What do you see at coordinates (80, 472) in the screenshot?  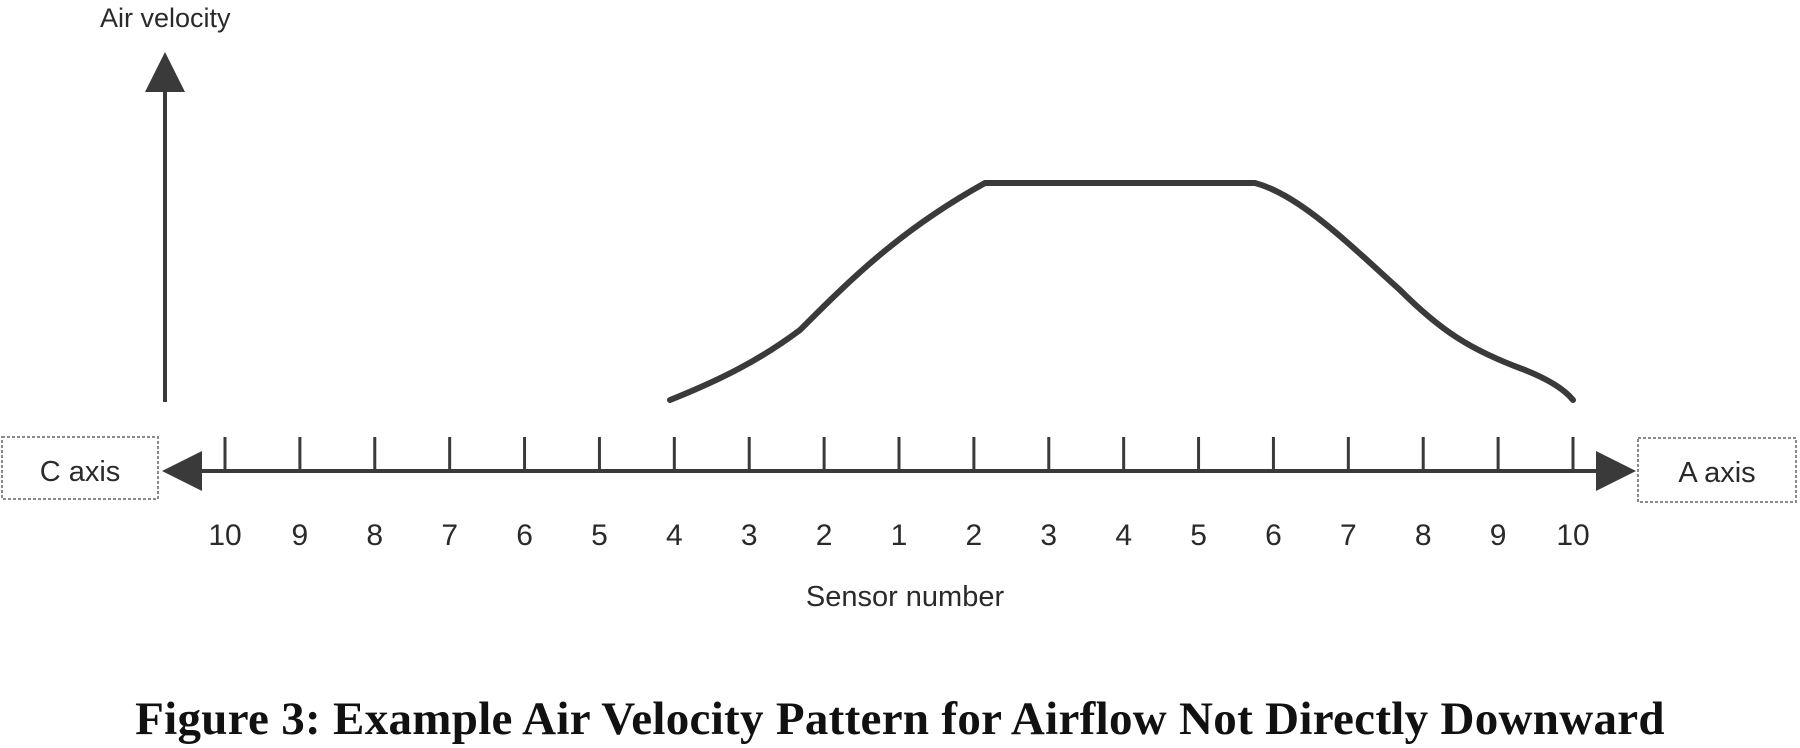 I see `c-axis-label: C axis` at bounding box center [80, 472].